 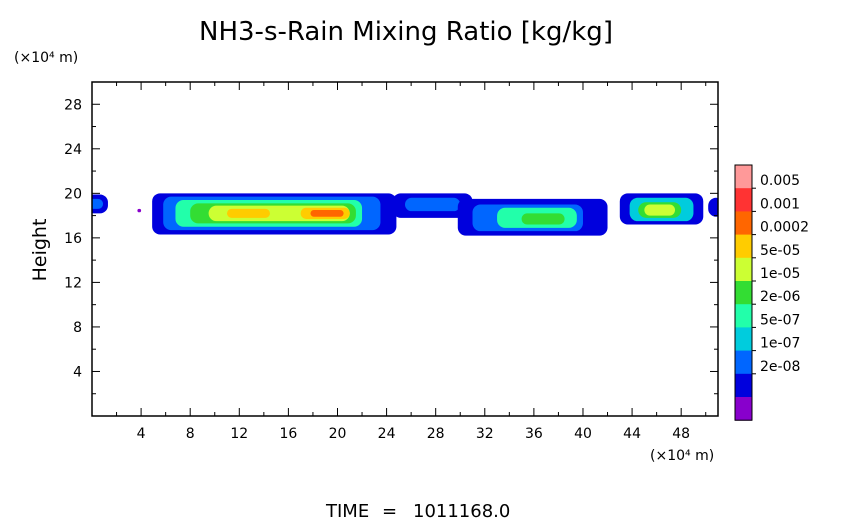 What do you see at coordinates (73, 239) in the screenshot?
I see `y-tick-label: 16` at bounding box center [73, 239].